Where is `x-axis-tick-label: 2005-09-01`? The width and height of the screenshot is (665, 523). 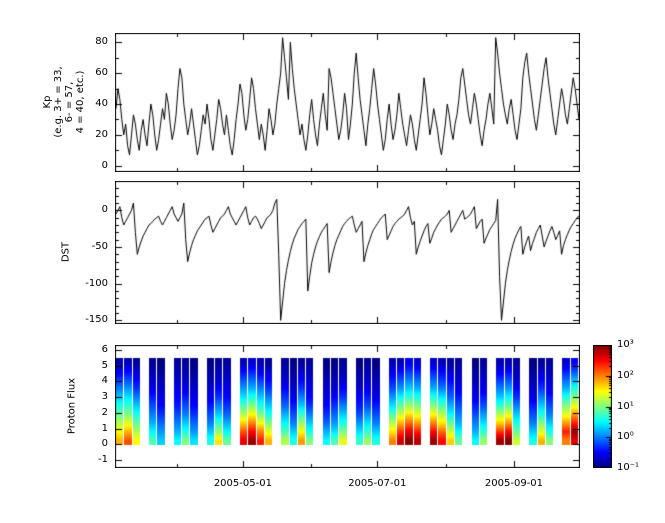 x-axis-tick-label: 2005-09-01 is located at coordinates (514, 483).